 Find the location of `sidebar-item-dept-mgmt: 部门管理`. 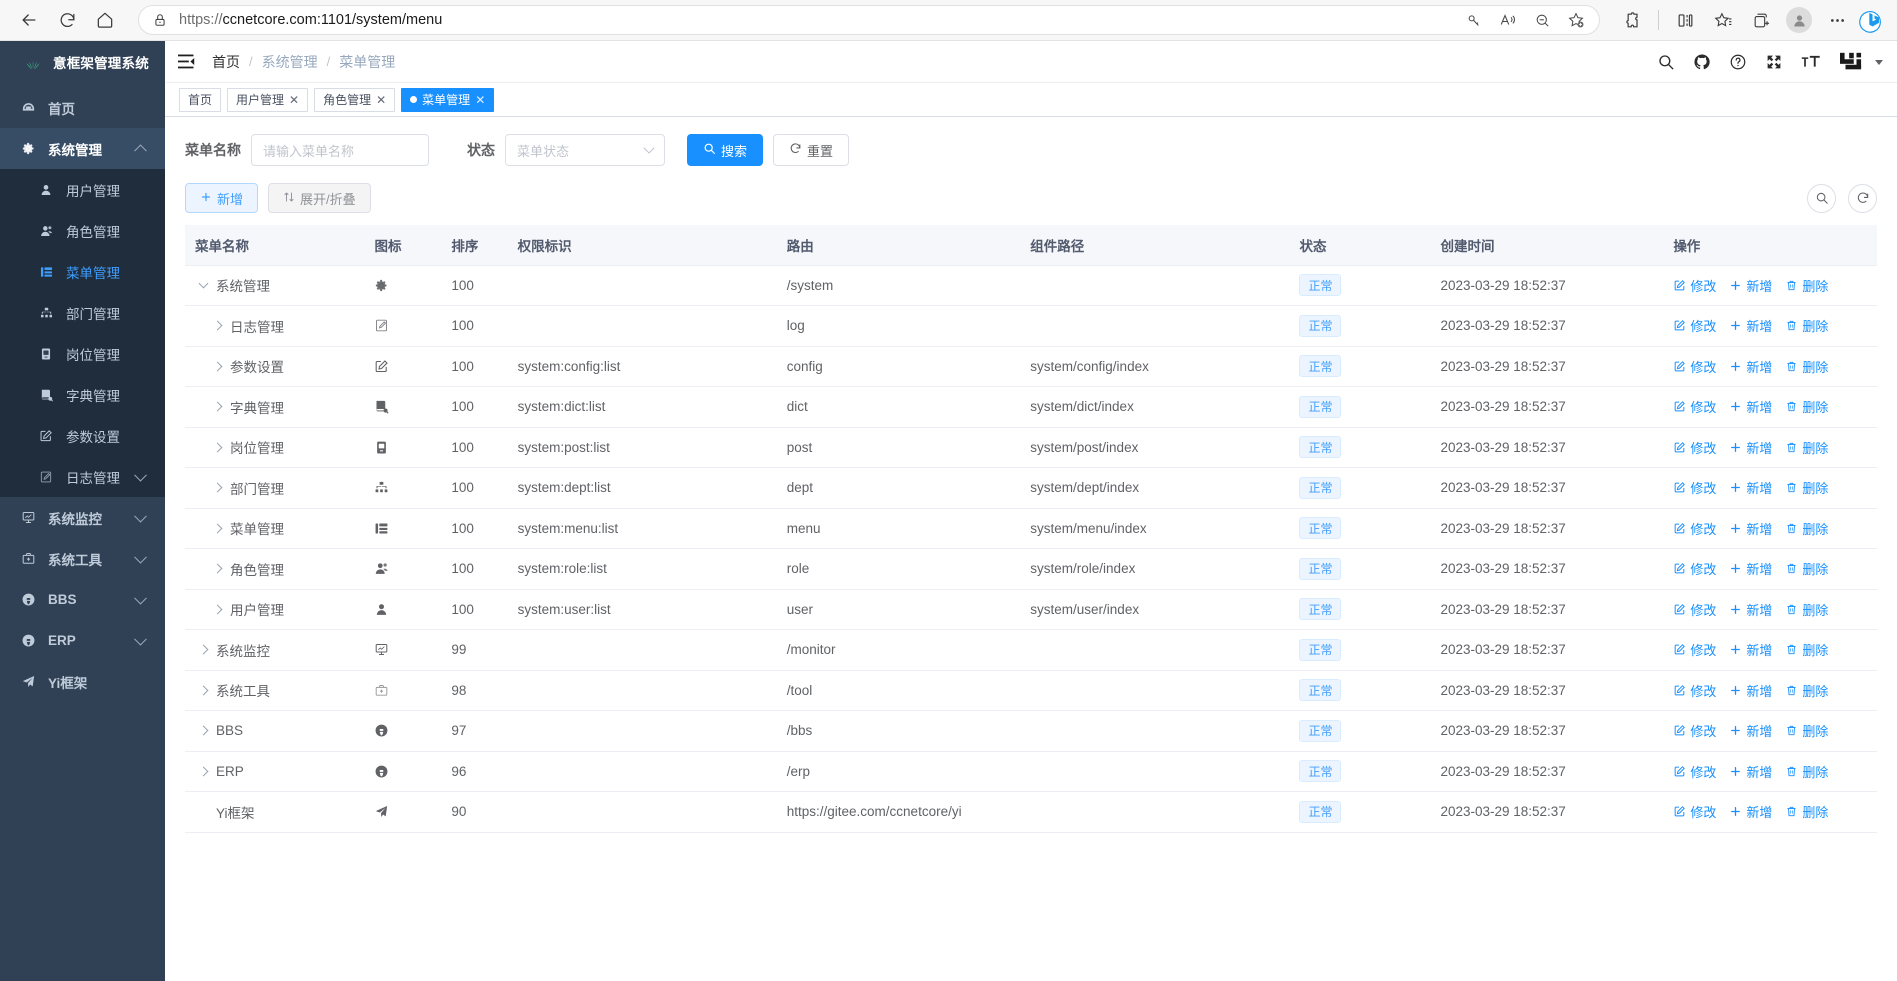

sidebar-item-dept-mgmt: 部门管理 is located at coordinates (82, 312).